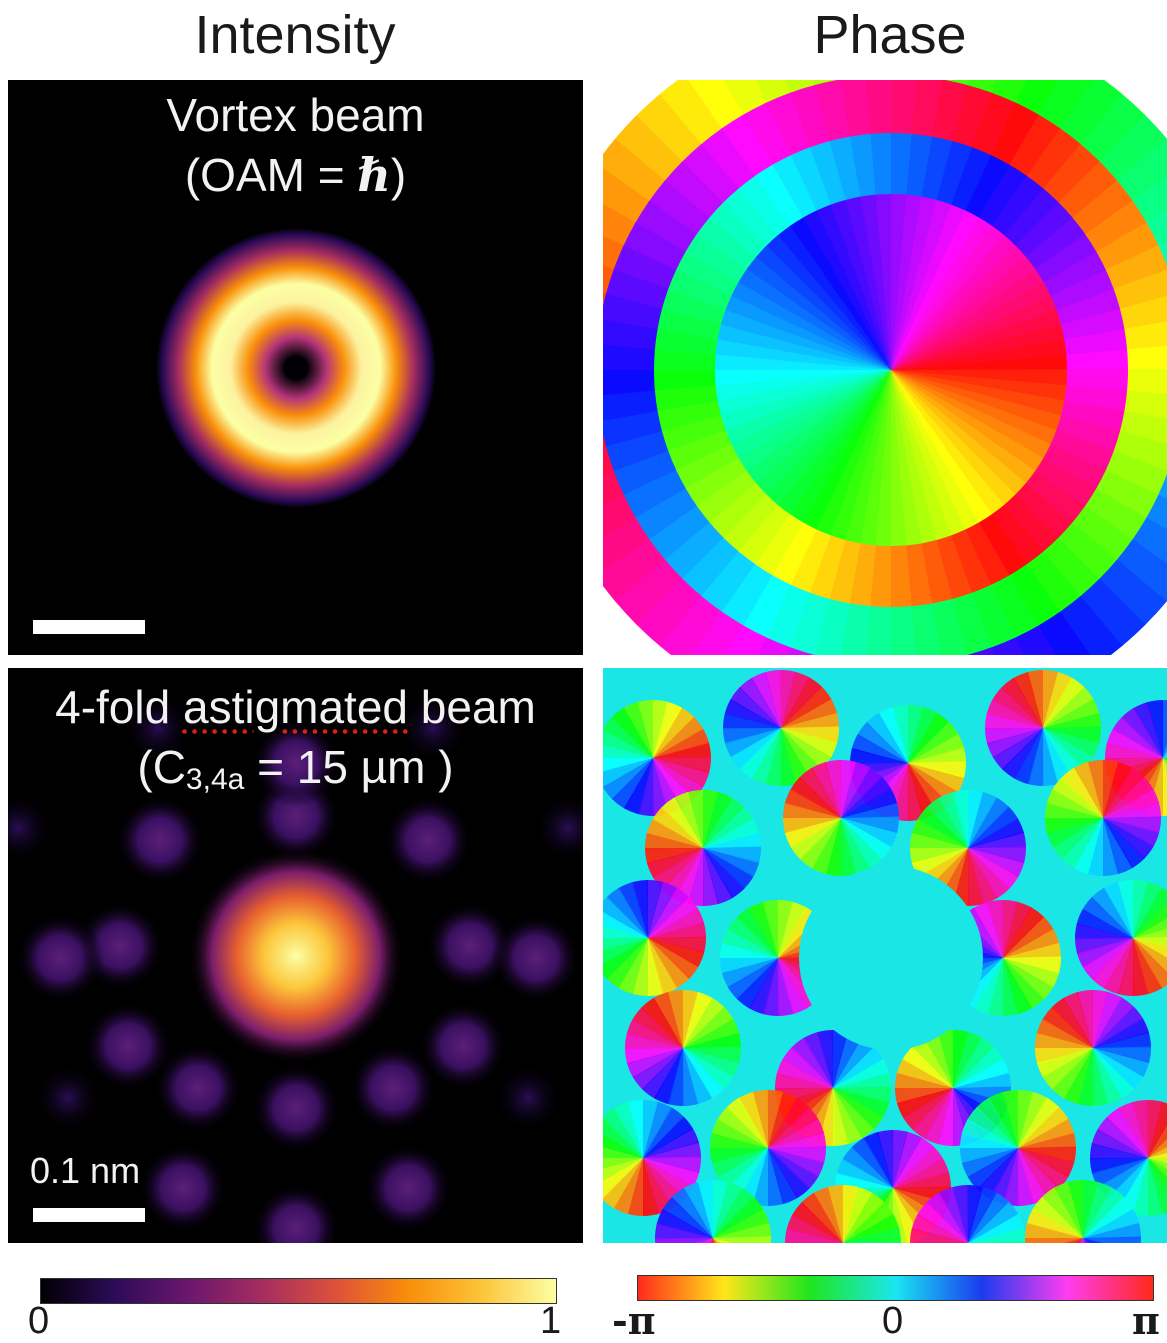 This screenshot has width=1167, height=1343. I want to click on phase-mid-label: 0, so click(893, 1321).